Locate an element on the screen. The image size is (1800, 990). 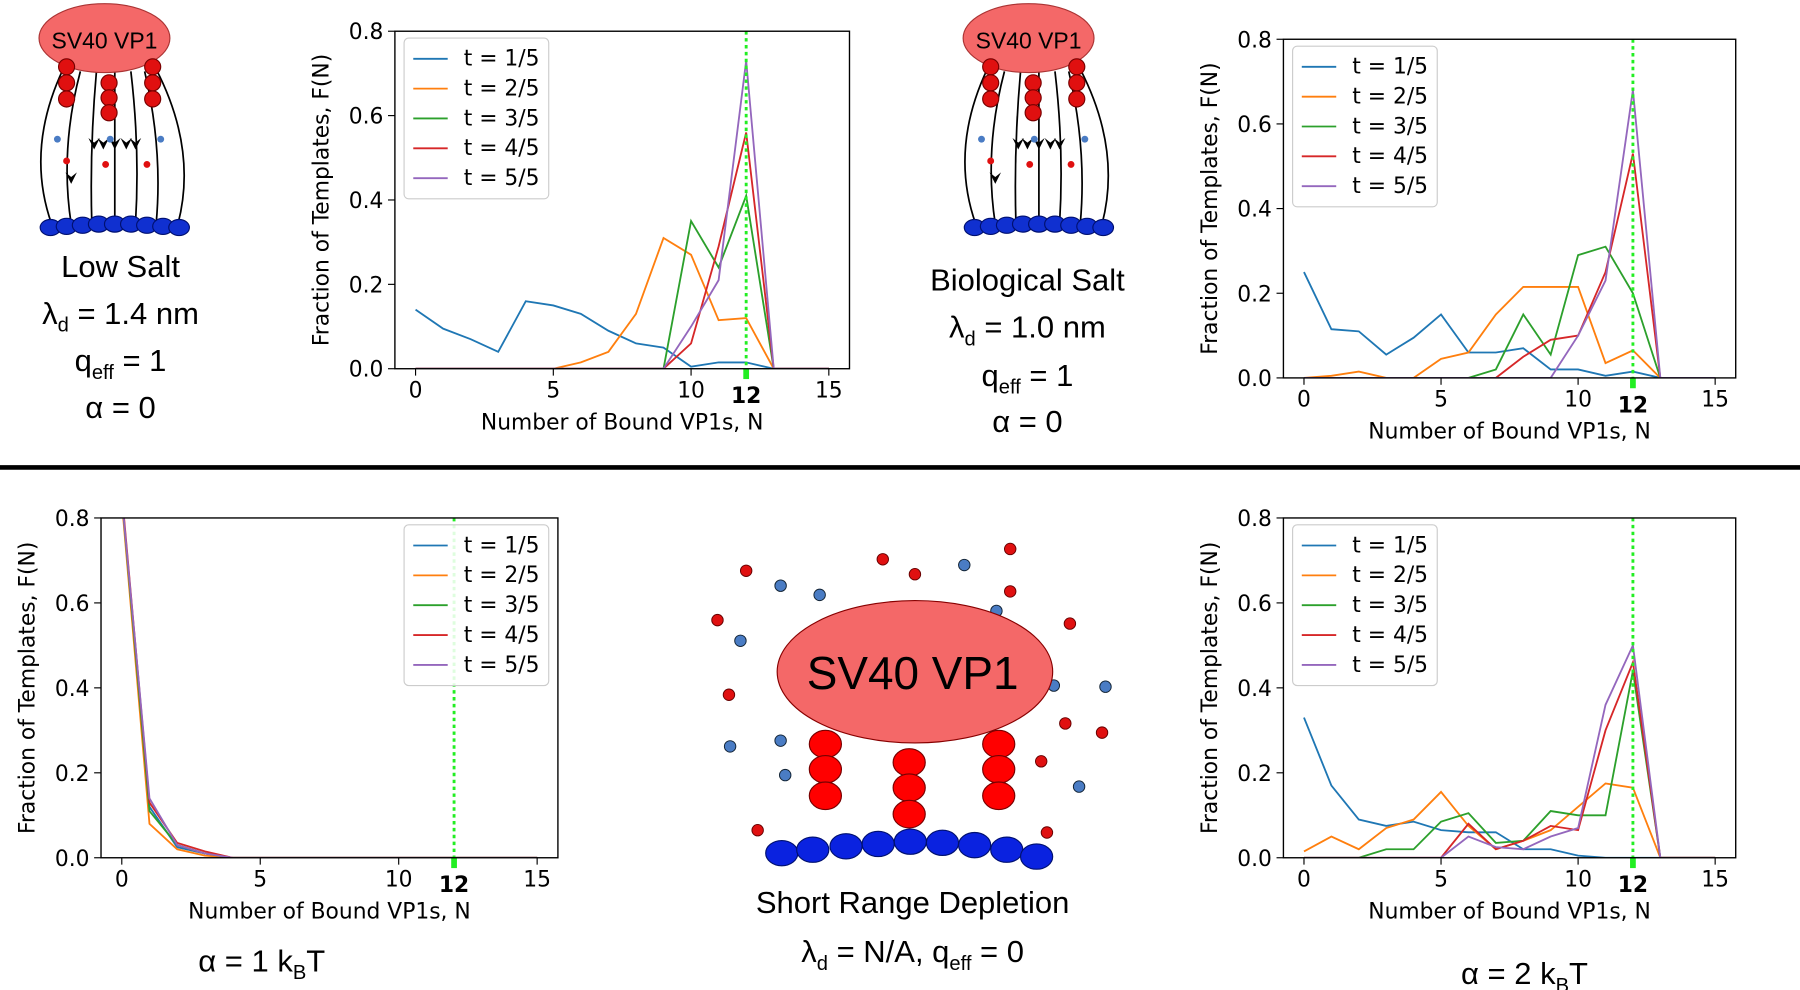
text-part: α = 0 is located at coordinates (120, 407).